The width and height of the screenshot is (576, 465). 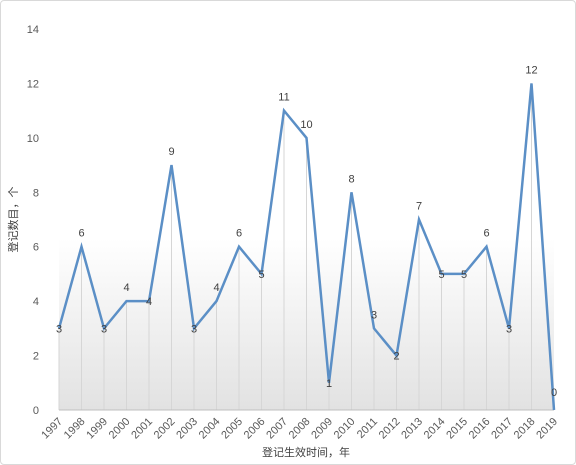 I want to click on y-tick-label: 8, so click(x=36, y=193).